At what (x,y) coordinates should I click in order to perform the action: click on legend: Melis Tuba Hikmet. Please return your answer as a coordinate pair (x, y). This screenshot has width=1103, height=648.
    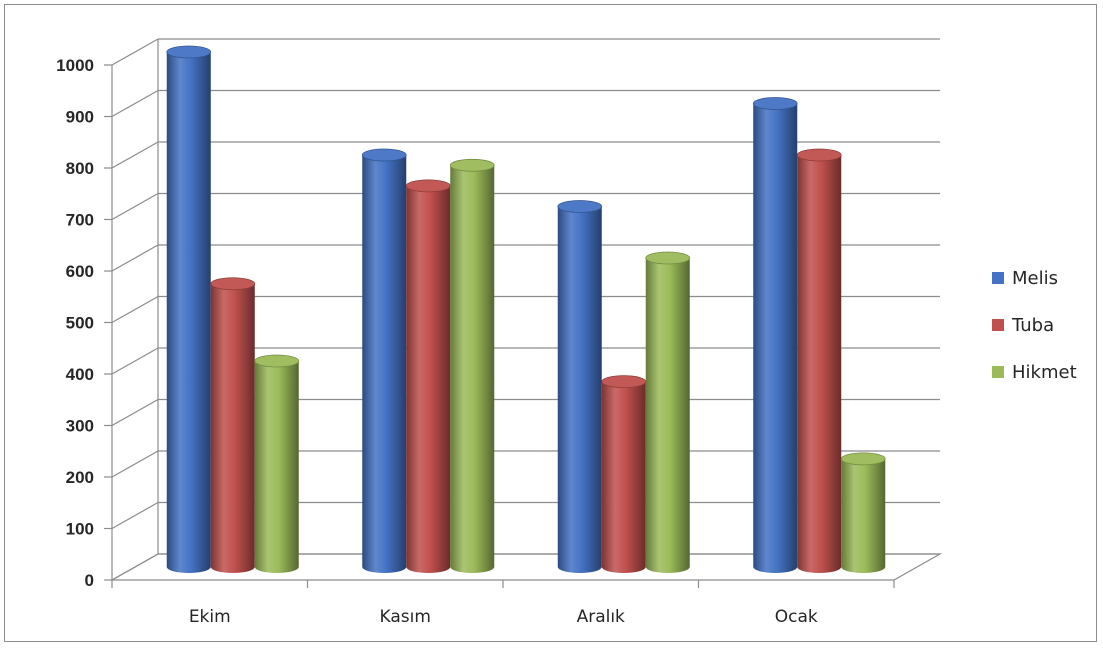
    Looking at the image, I should click on (1034, 325).